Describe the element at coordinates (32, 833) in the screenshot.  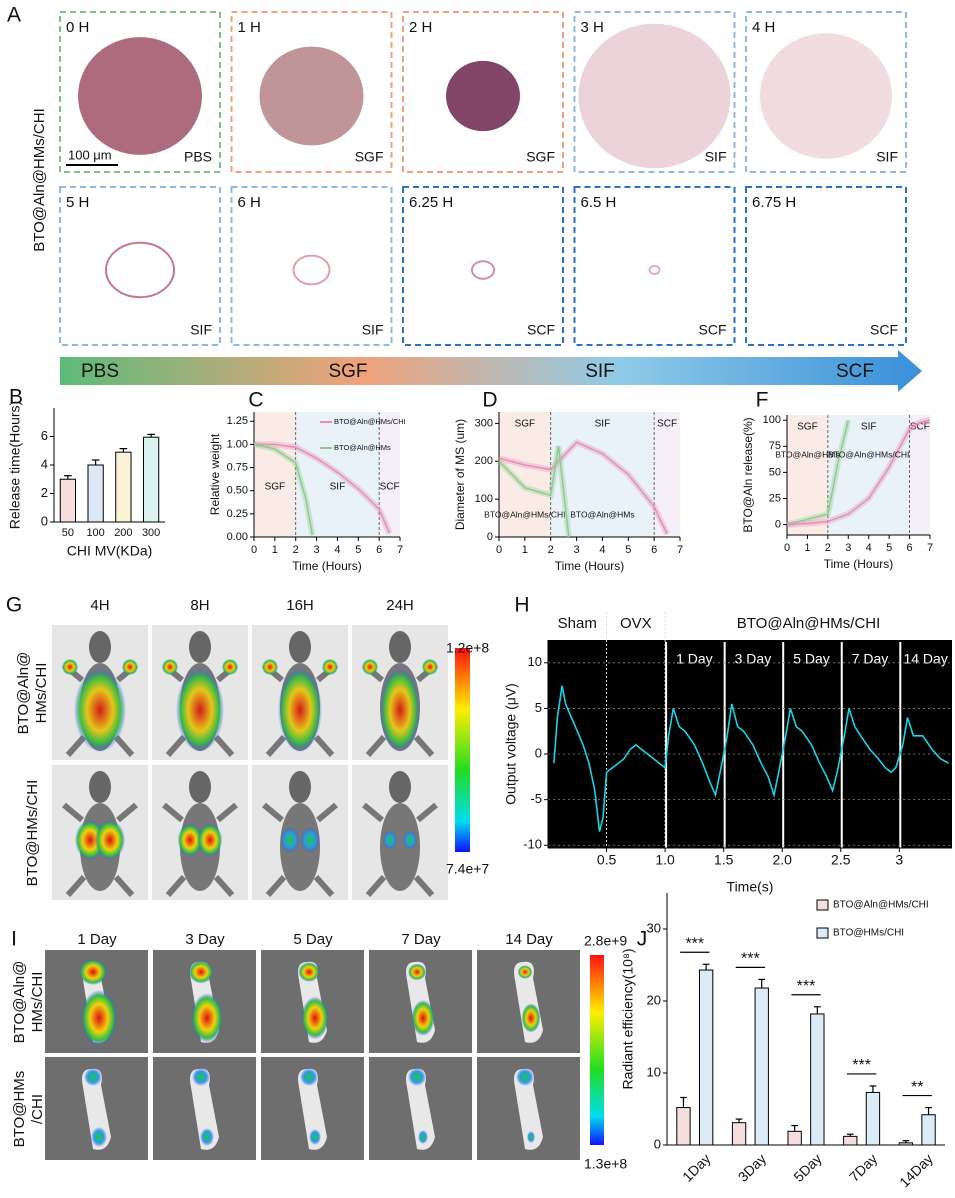
I see `row-label: BTO@HMs/CHI` at that location.